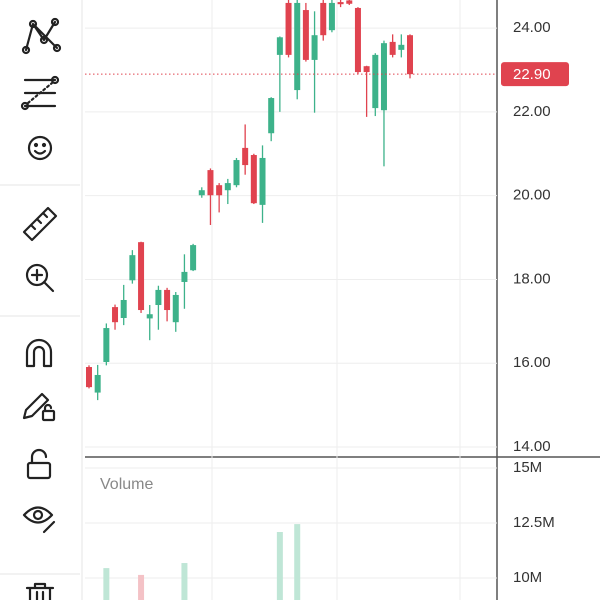  I want to click on y-tick-label: 20.00, so click(532, 195).